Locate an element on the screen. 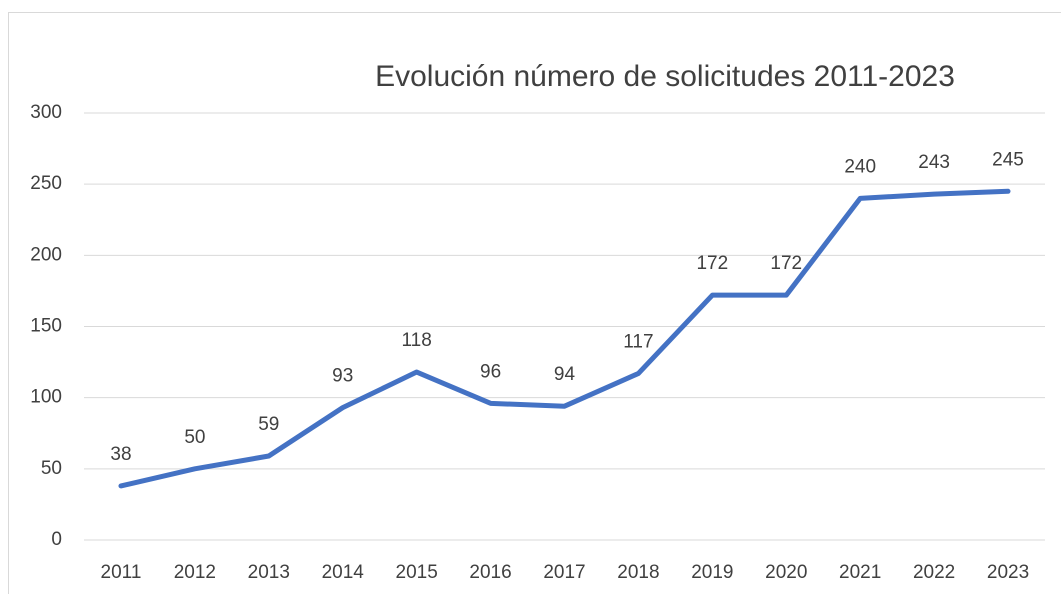 This screenshot has height=594, width=1061. x-tick-label: 2012 is located at coordinates (195, 572).